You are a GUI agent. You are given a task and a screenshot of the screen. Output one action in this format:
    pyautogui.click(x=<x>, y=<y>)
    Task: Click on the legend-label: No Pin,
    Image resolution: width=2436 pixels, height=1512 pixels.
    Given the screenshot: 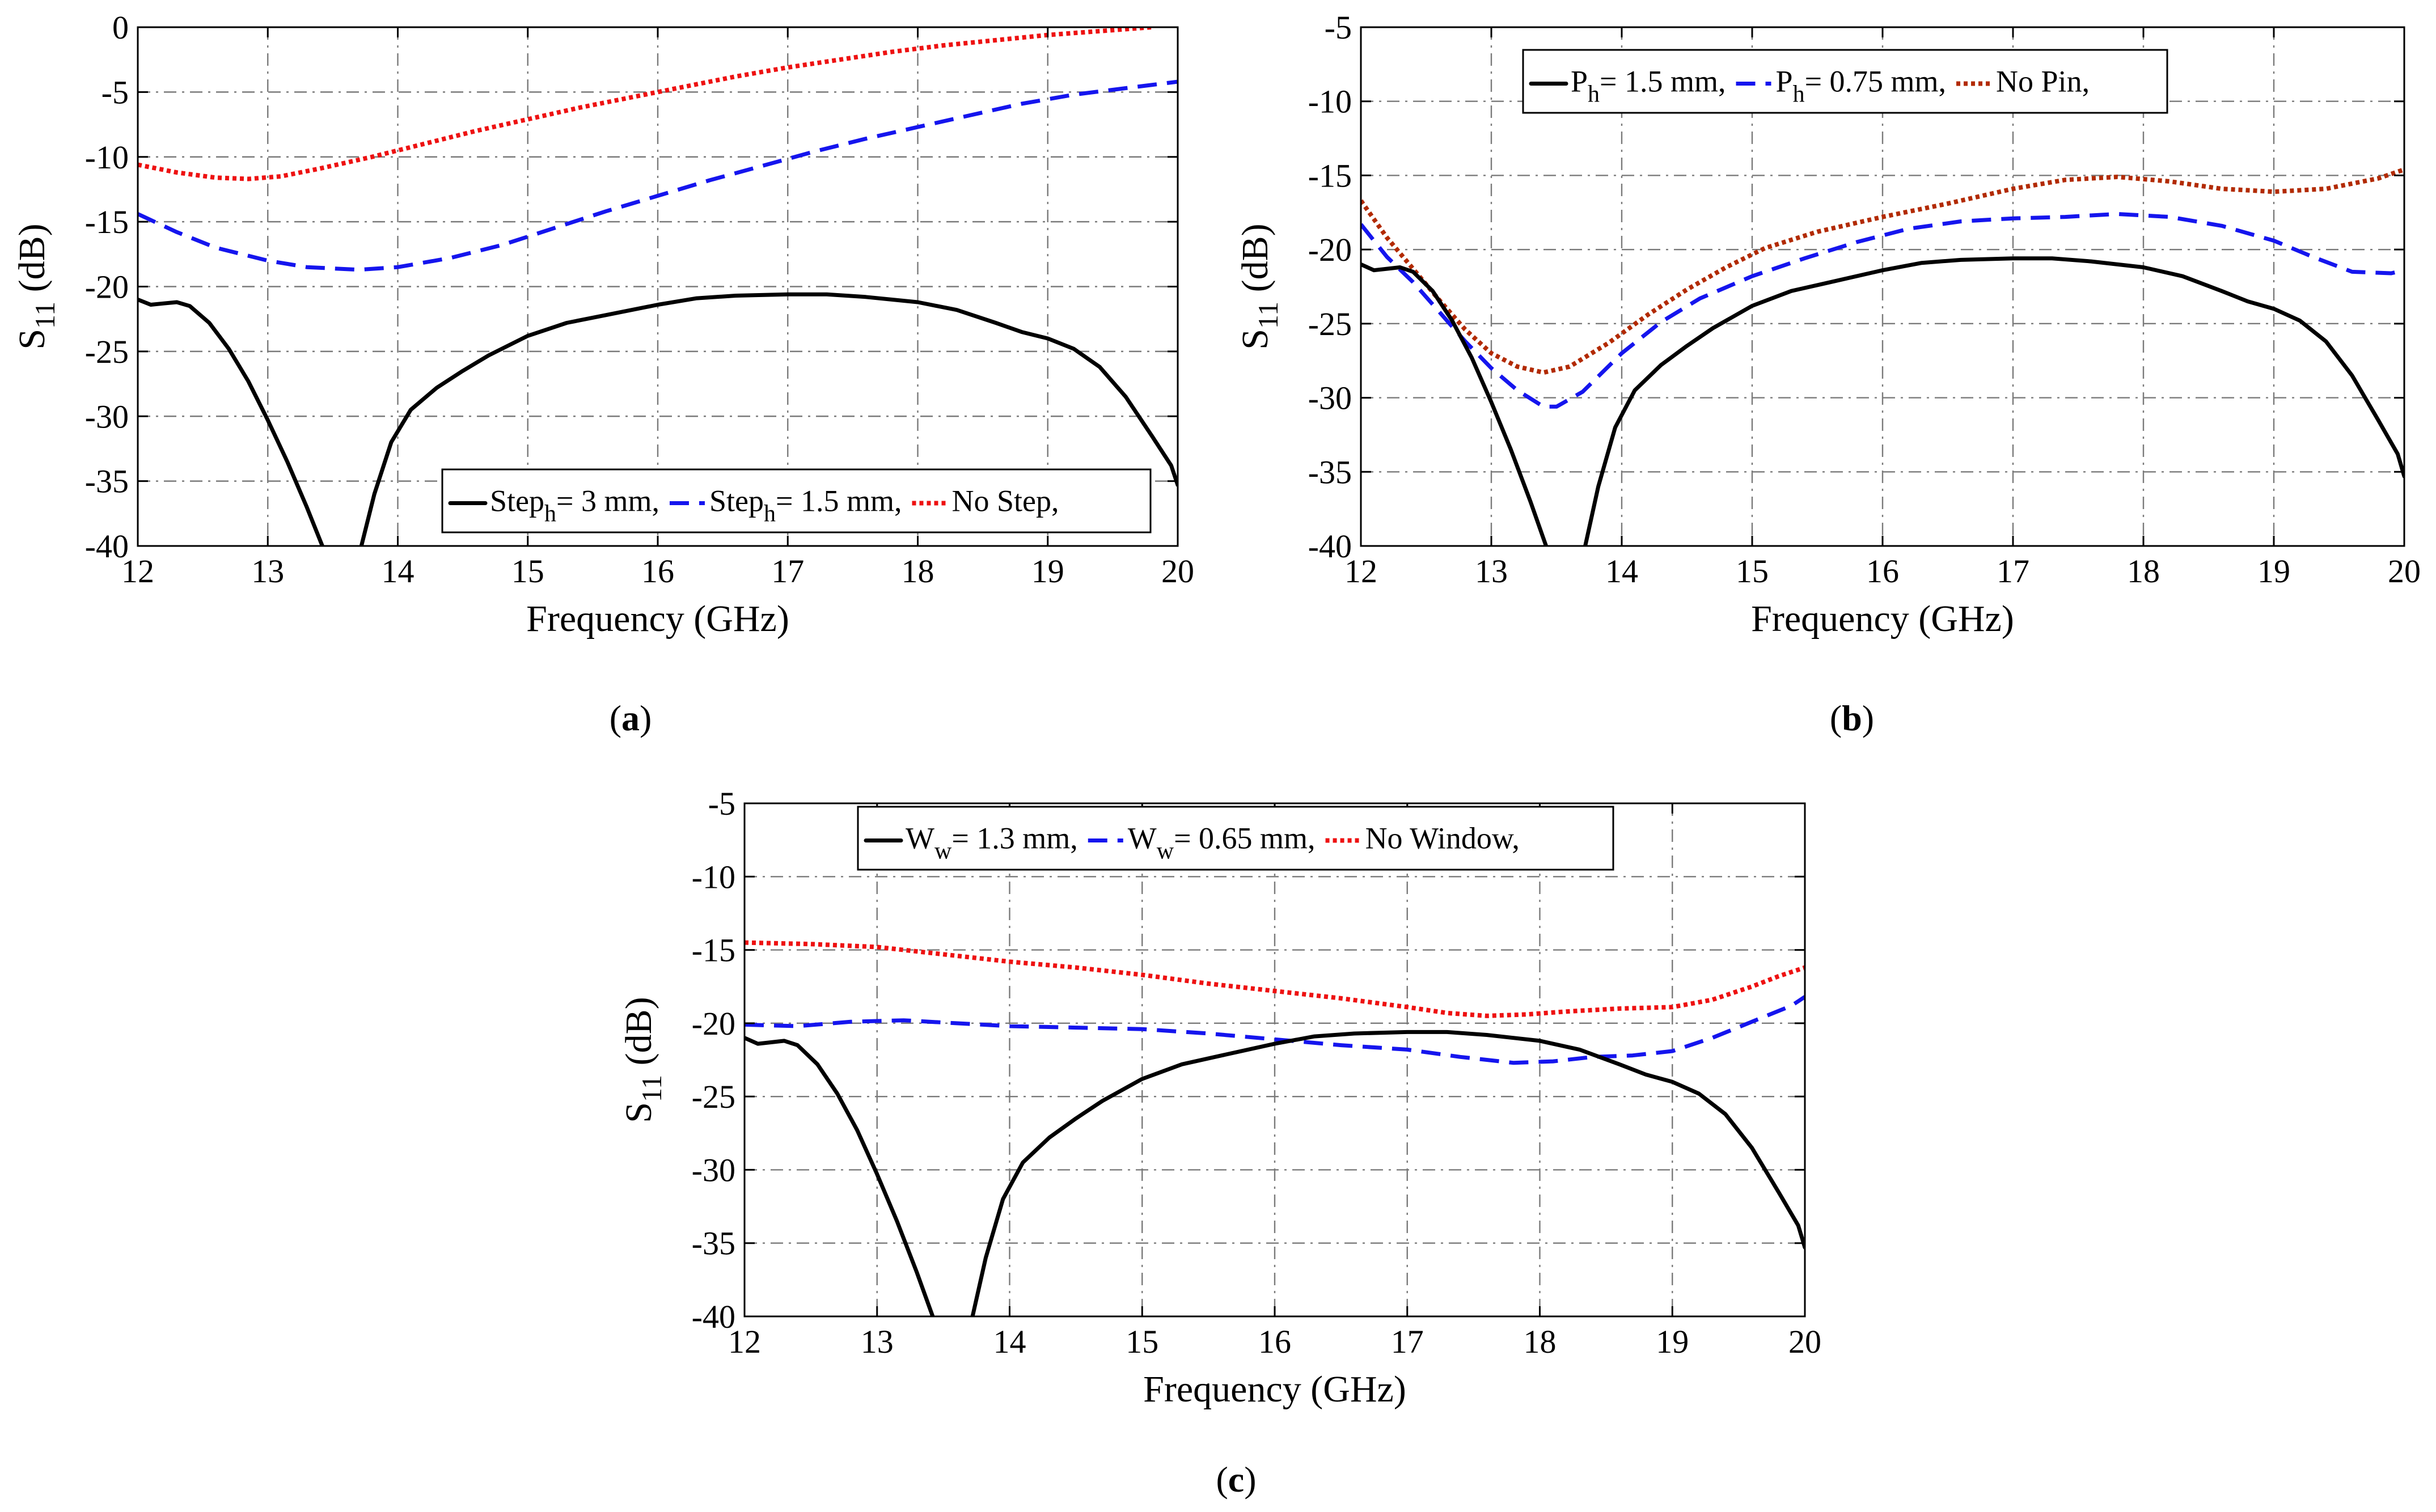 What is the action you would take?
    pyautogui.click(x=2043, y=82)
    